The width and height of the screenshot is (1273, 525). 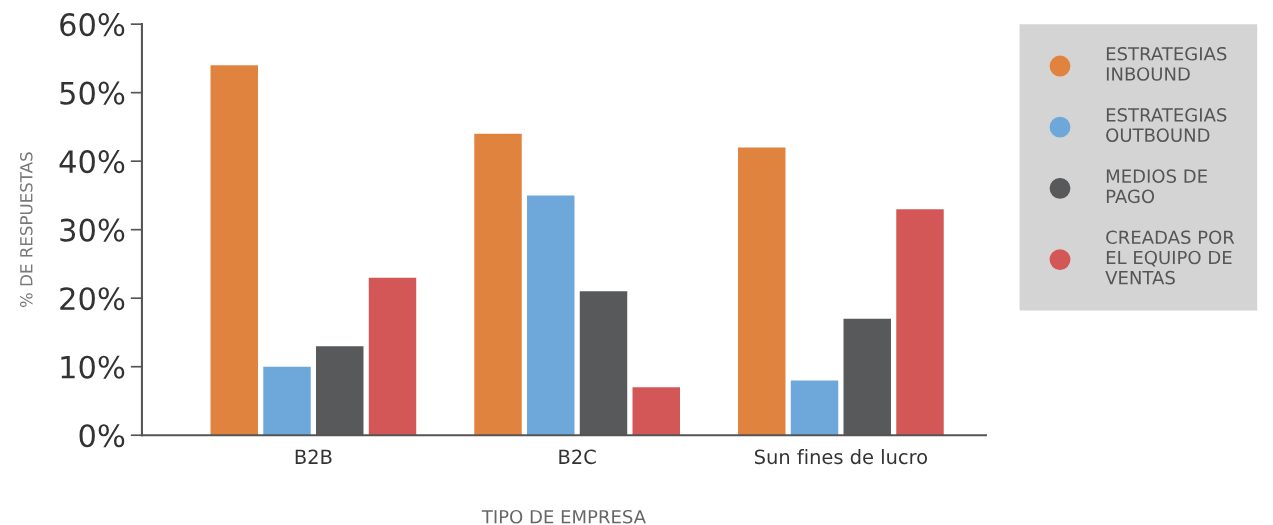 I want to click on legend-label: MEDIOS DE PAGO, so click(x=1156, y=186).